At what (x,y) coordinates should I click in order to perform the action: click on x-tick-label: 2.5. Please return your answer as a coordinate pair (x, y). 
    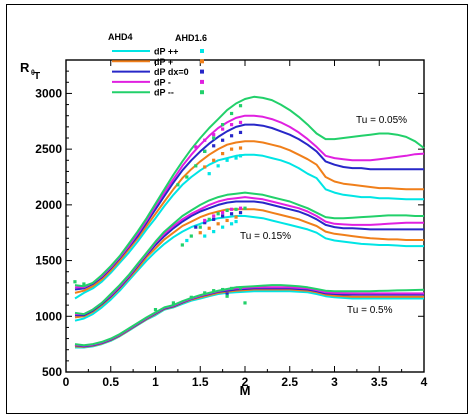
    Looking at the image, I should click on (289, 382).